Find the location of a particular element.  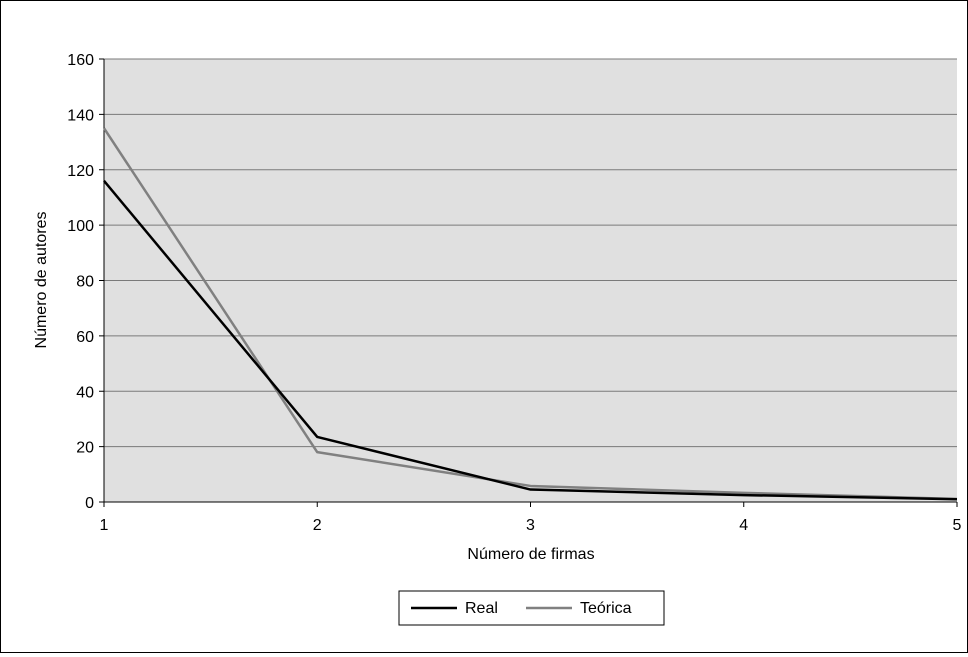

x-tick-label: 2 is located at coordinates (317, 525).